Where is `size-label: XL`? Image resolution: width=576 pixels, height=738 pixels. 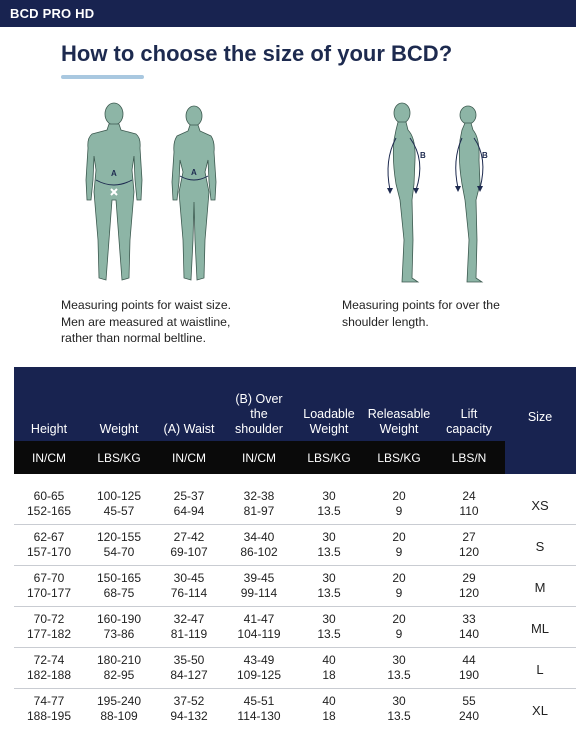 size-label: XL is located at coordinates (540, 710).